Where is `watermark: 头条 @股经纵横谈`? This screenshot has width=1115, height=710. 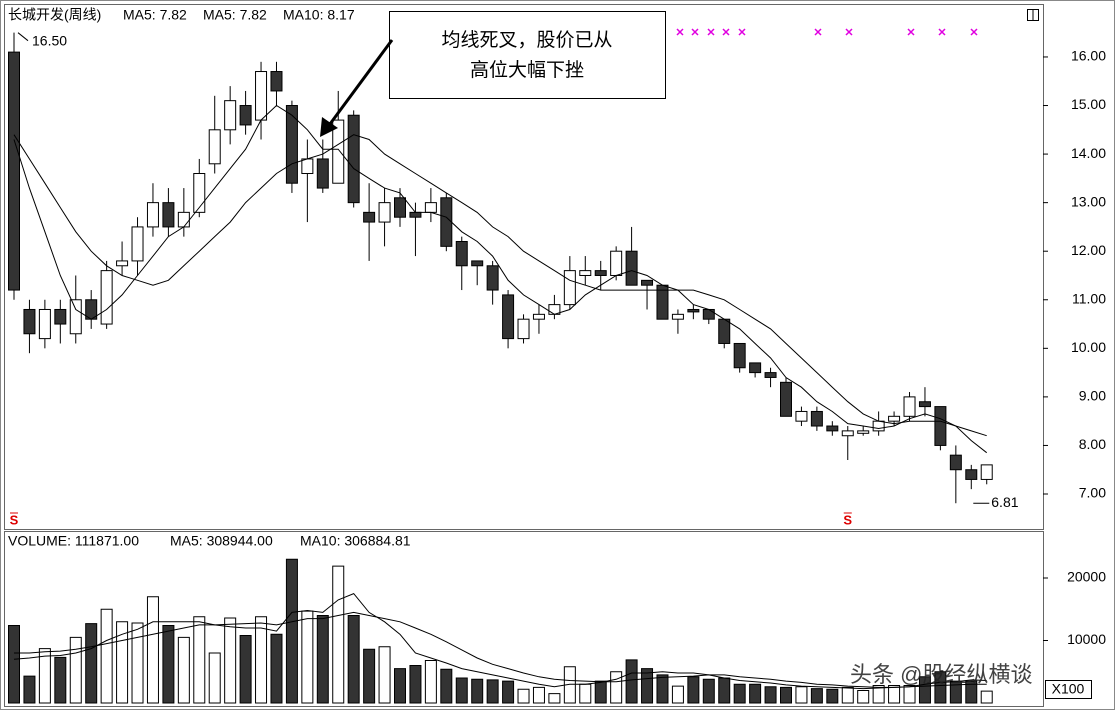 watermark: 头条 @股经纵横谈 is located at coordinates (941, 674).